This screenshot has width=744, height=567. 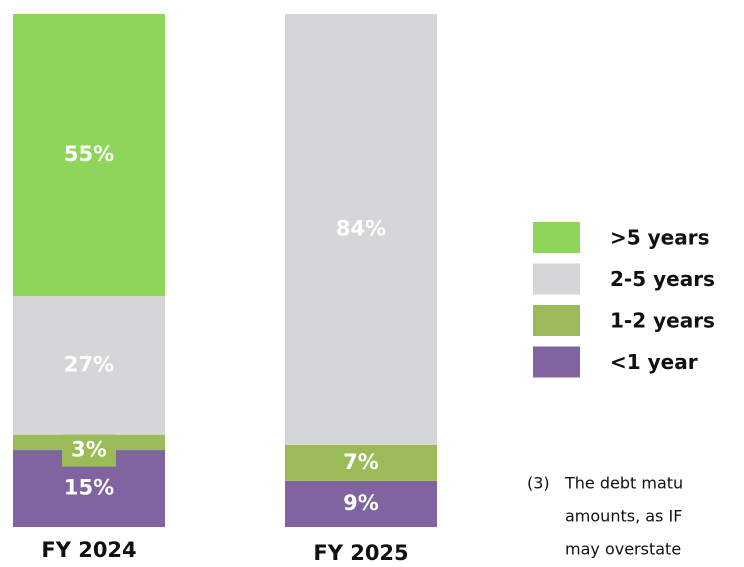 What do you see at coordinates (662, 321) in the screenshot?
I see `legend-label: 1-2 years` at bounding box center [662, 321].